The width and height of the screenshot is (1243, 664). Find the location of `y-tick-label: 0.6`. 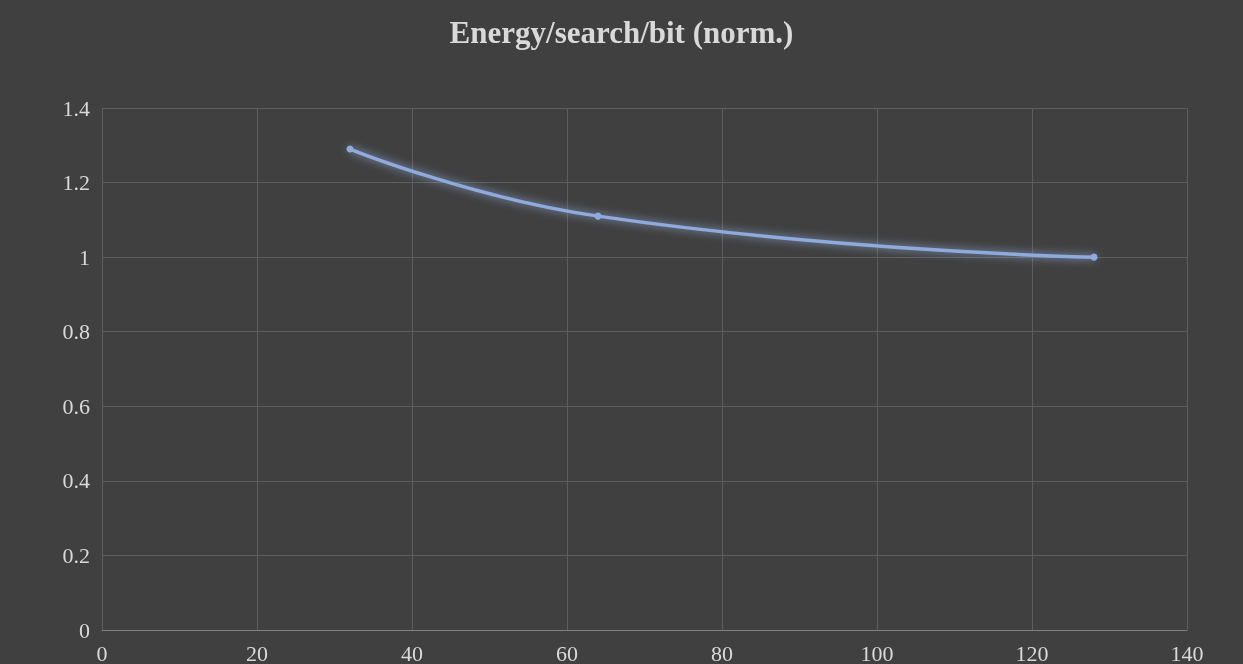

y-tick-label: 0.6 is located at coordinates (76, 406).